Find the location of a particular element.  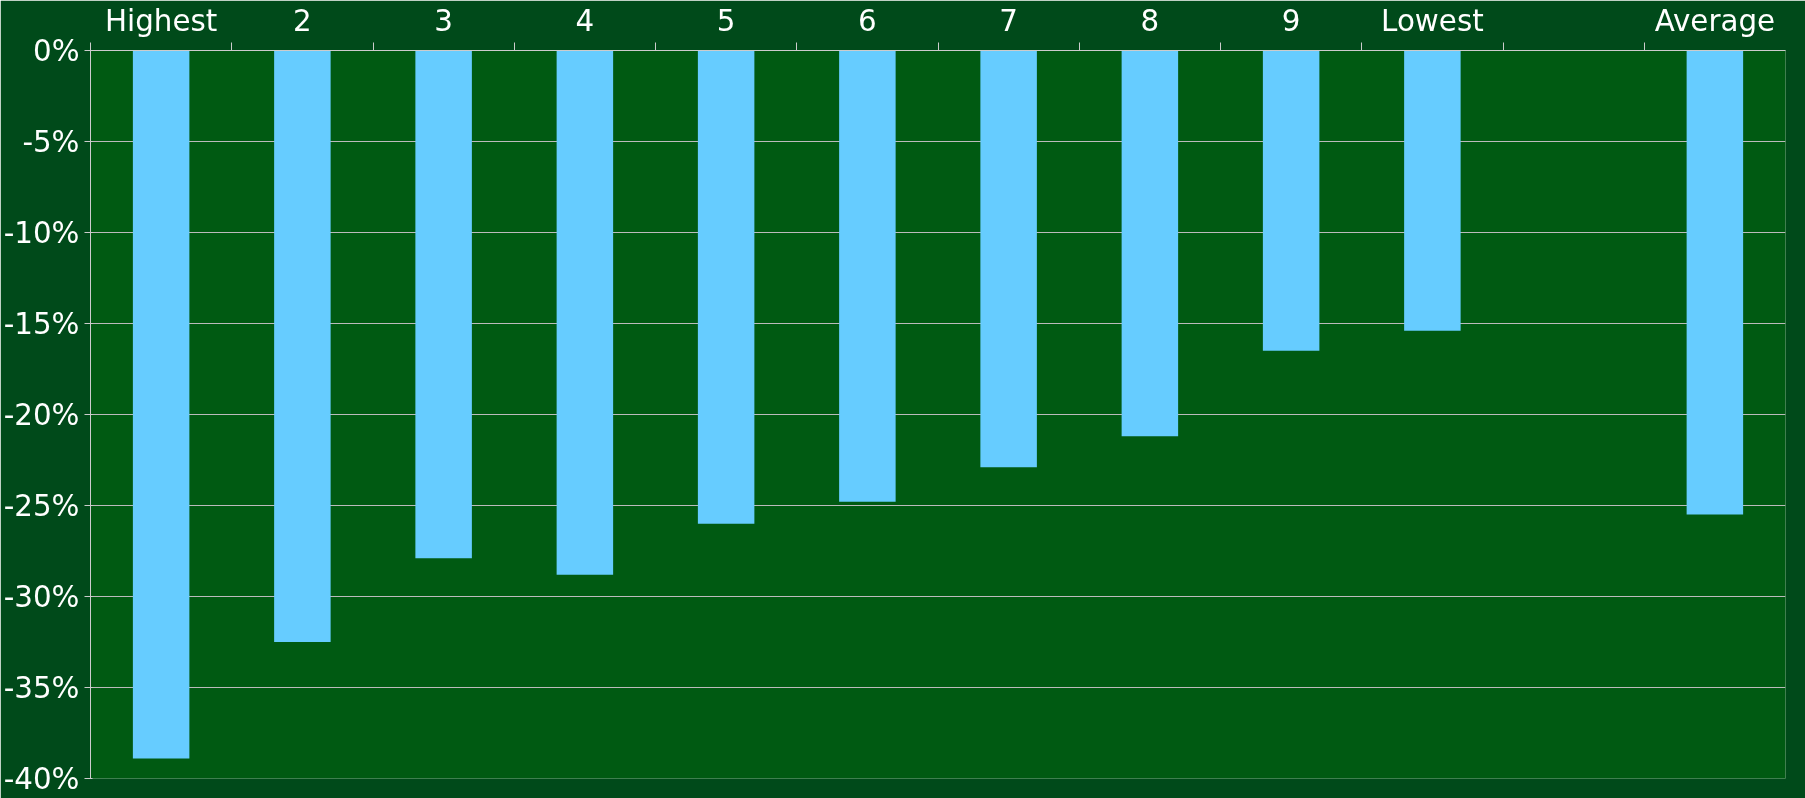

x-tick-label: 7 is located at coordinates (1008, 20).